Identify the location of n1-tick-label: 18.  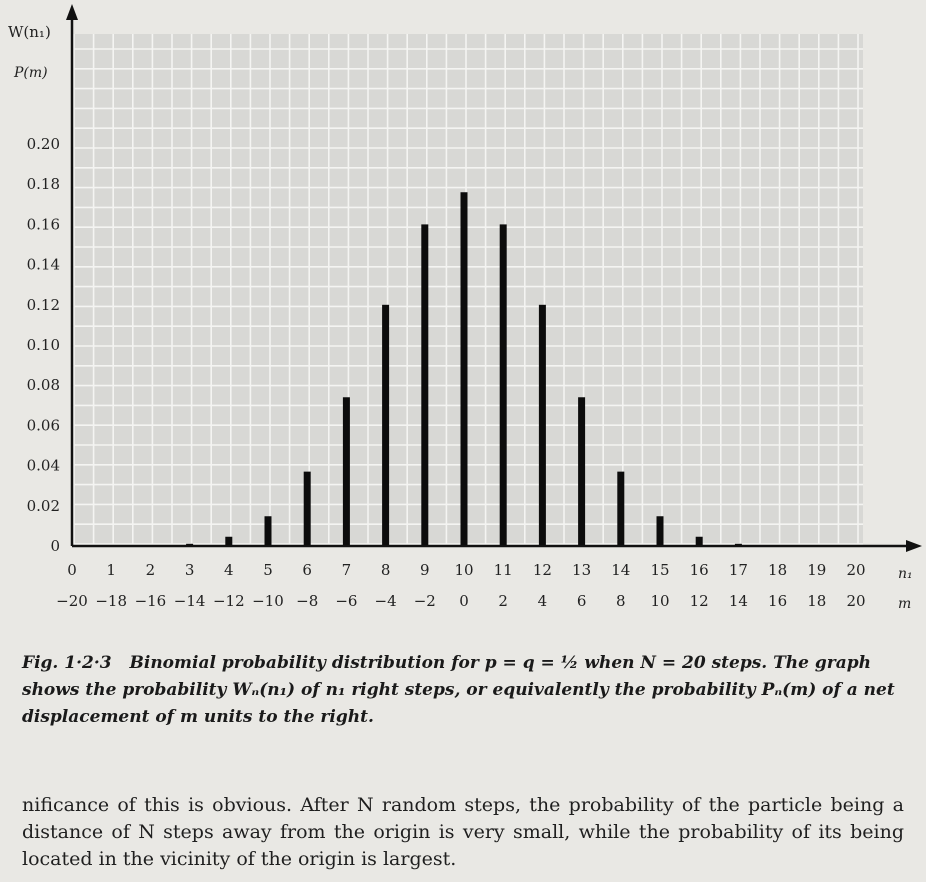
(777, 570).